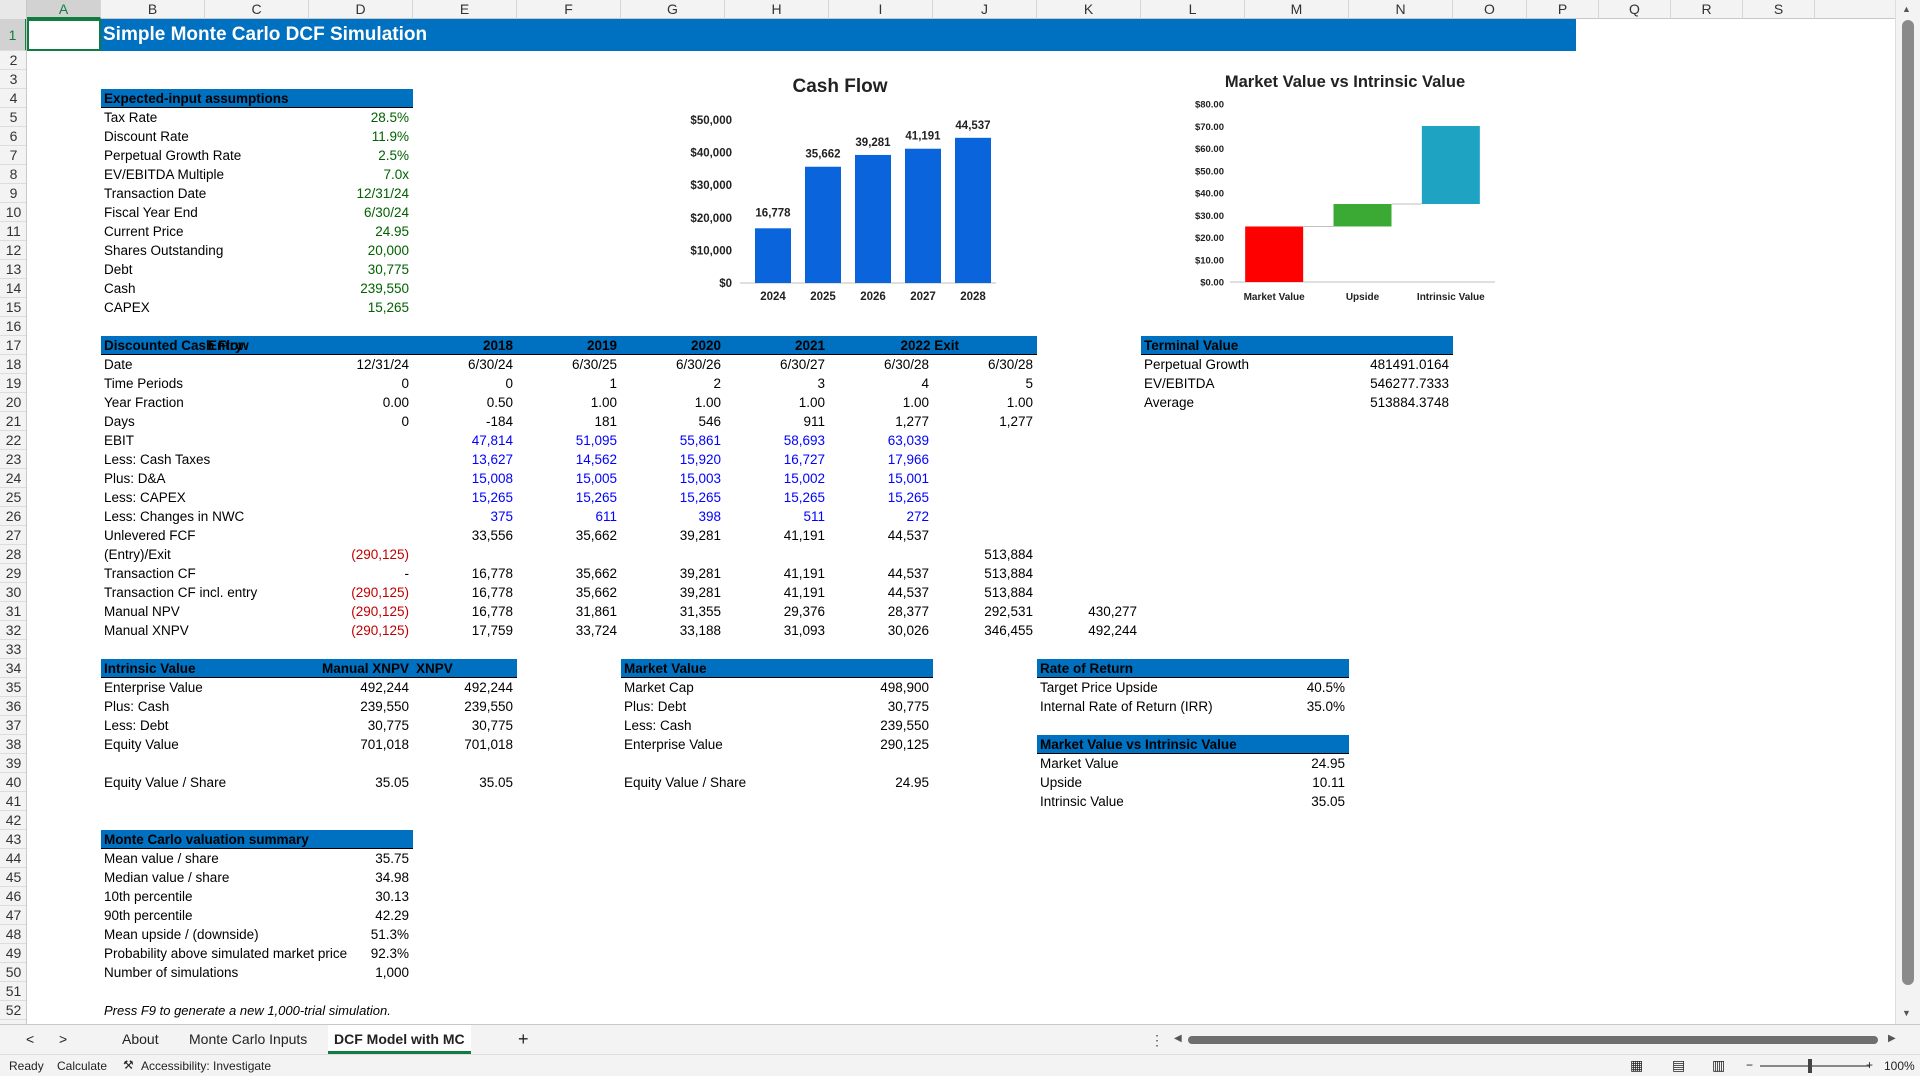 This screenshot has height=1076, width=1920. Describe the element at coordinates (119, 421) in the screenshot. I see `dcf-row-label: Days` at that location.